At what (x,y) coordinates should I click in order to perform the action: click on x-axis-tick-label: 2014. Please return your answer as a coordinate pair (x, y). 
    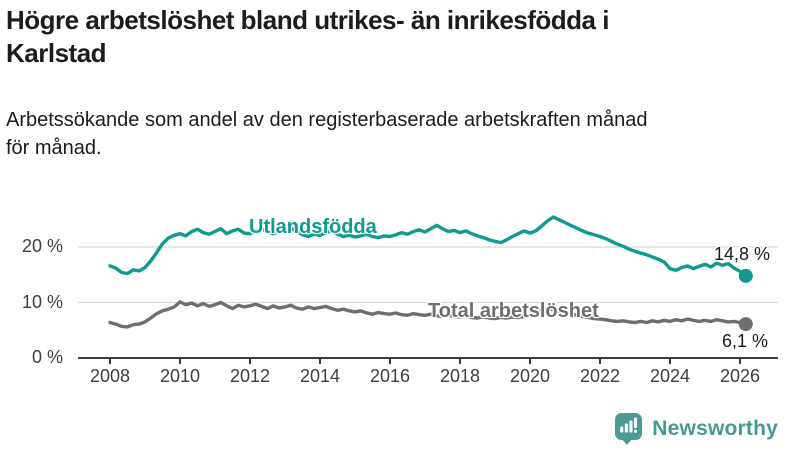
    Looking at the image, I should click on (320, 376).